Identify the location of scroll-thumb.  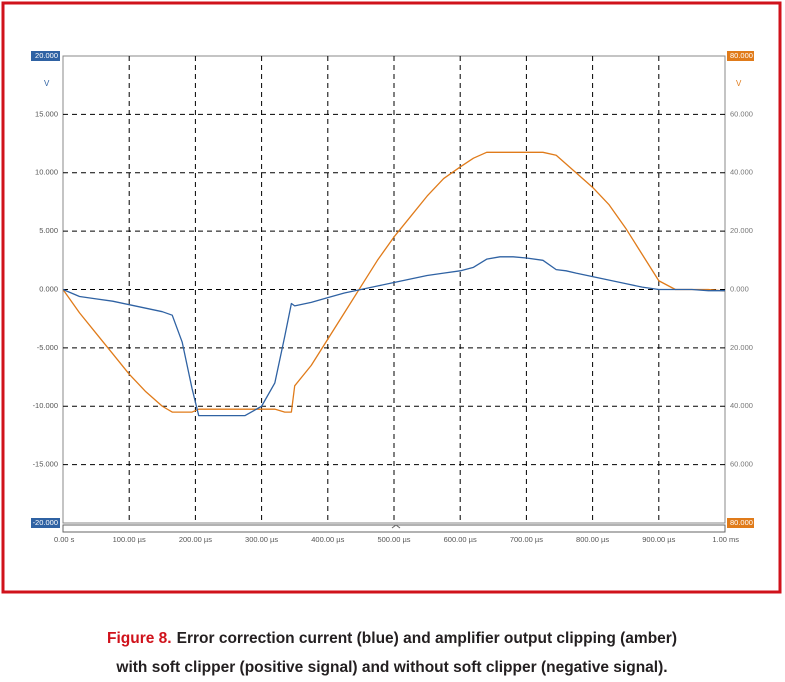
(396, 526).